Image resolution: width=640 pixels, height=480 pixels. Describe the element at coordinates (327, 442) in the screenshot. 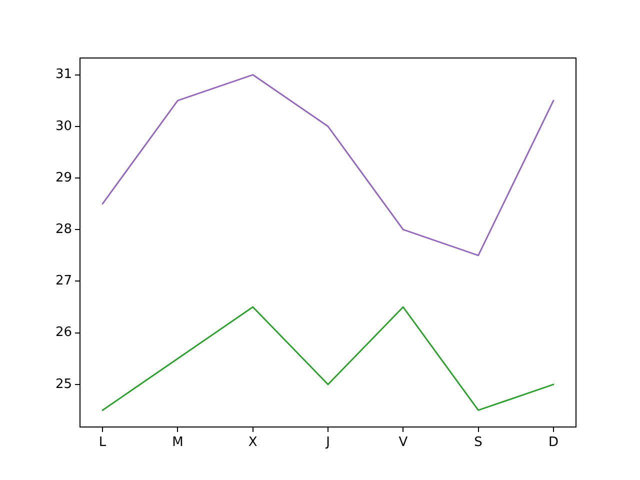

I see `x-tick-label: J` at that location.